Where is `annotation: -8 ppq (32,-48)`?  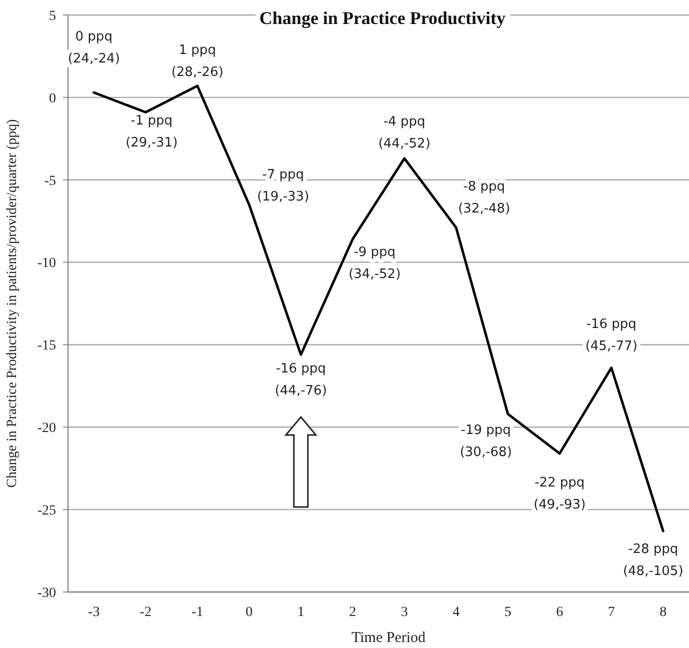 annotation: -8 ppq (32,-48) is located at coordinates (484, 198).